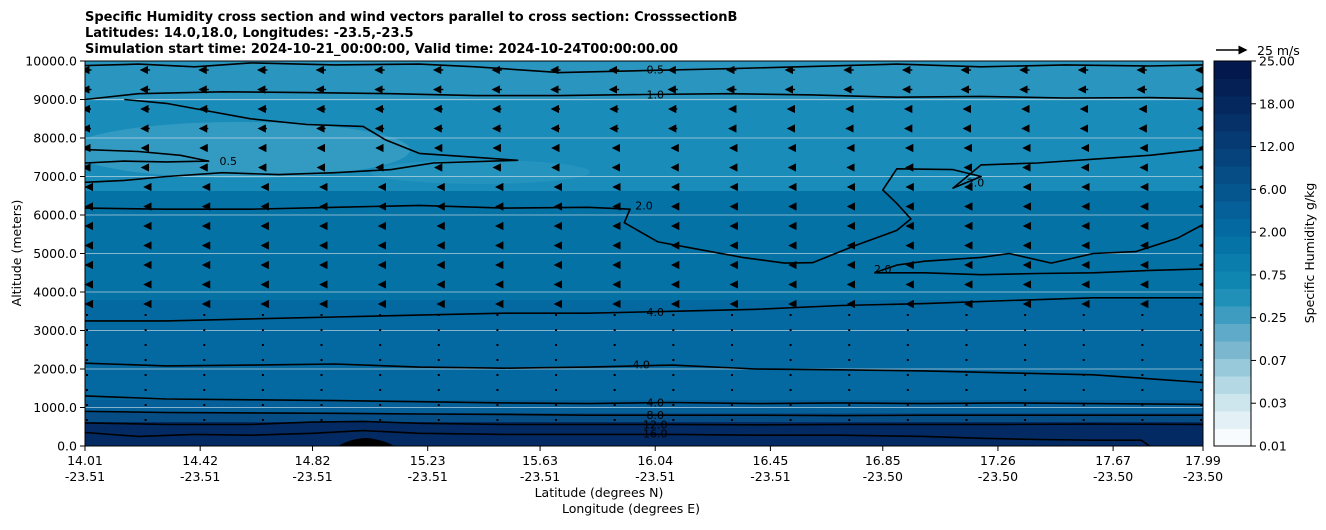 This screenshot has height=530, width=1326. What do you see at coordinates (1277, 61) in the screenshot?
I see `colorbar-tick-label-9: 25.00` at bounding box center [1277, 61].